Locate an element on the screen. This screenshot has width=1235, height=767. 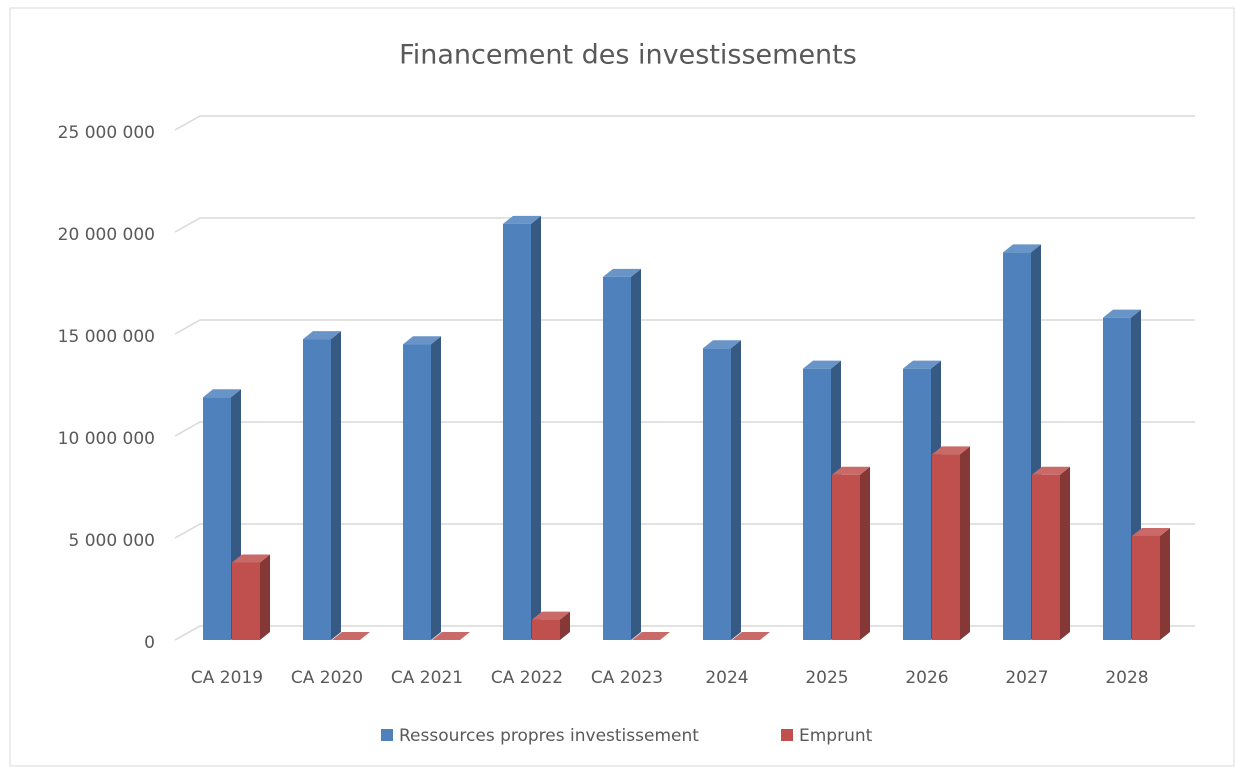
x-tick-label: 2026 is located at coordinates (926, 678).